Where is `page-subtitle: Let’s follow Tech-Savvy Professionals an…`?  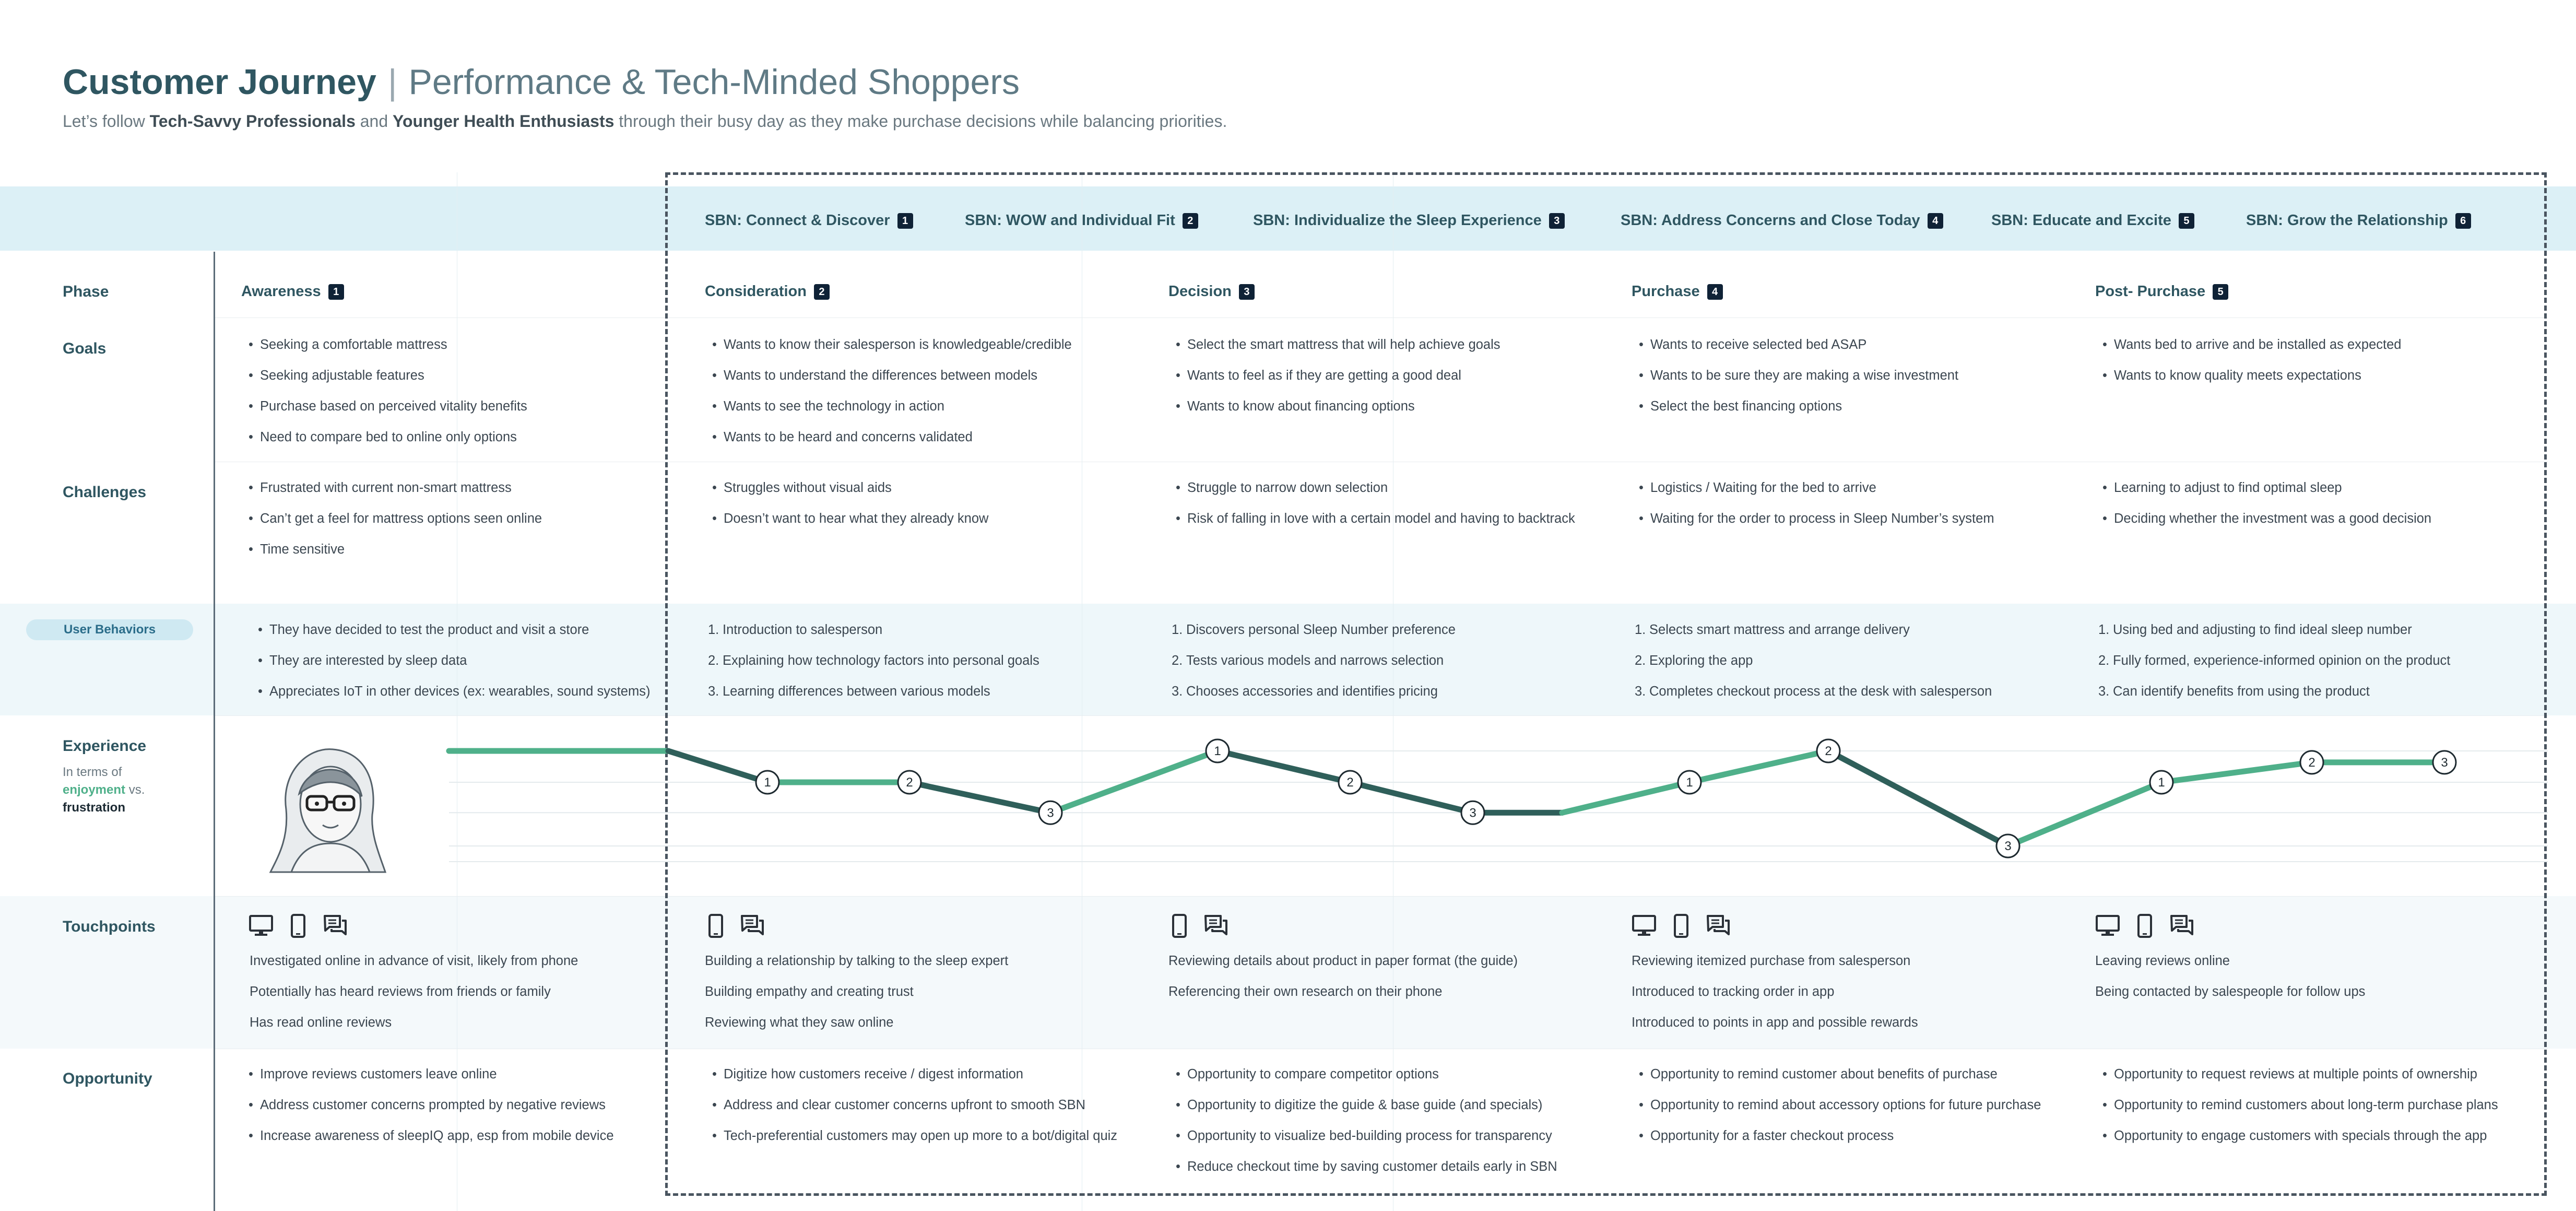
page-subtitle: Let’s follow Tech-Savvy Professionals an… is located at coordinates (645, 121).